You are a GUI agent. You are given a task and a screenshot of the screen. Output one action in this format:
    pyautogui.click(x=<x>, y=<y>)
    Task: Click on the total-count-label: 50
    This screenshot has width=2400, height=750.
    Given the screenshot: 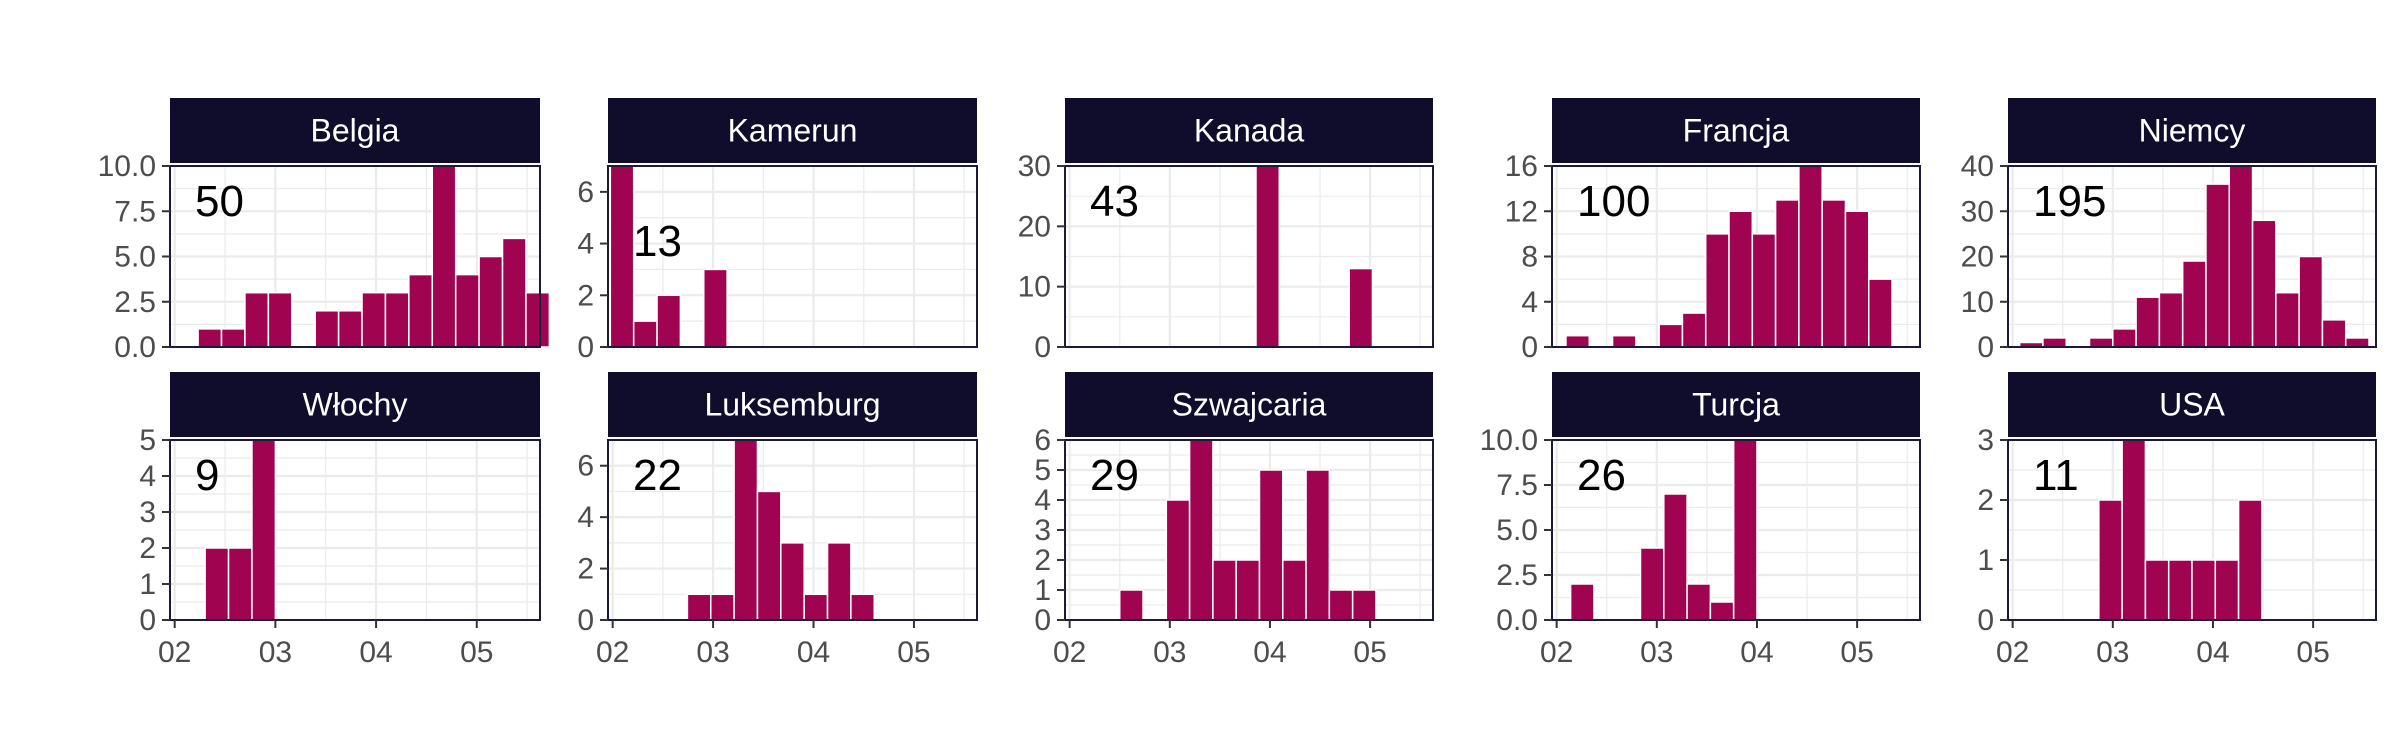 What is the action you would take?
    pyautogui.click(x=219, y=201)
    